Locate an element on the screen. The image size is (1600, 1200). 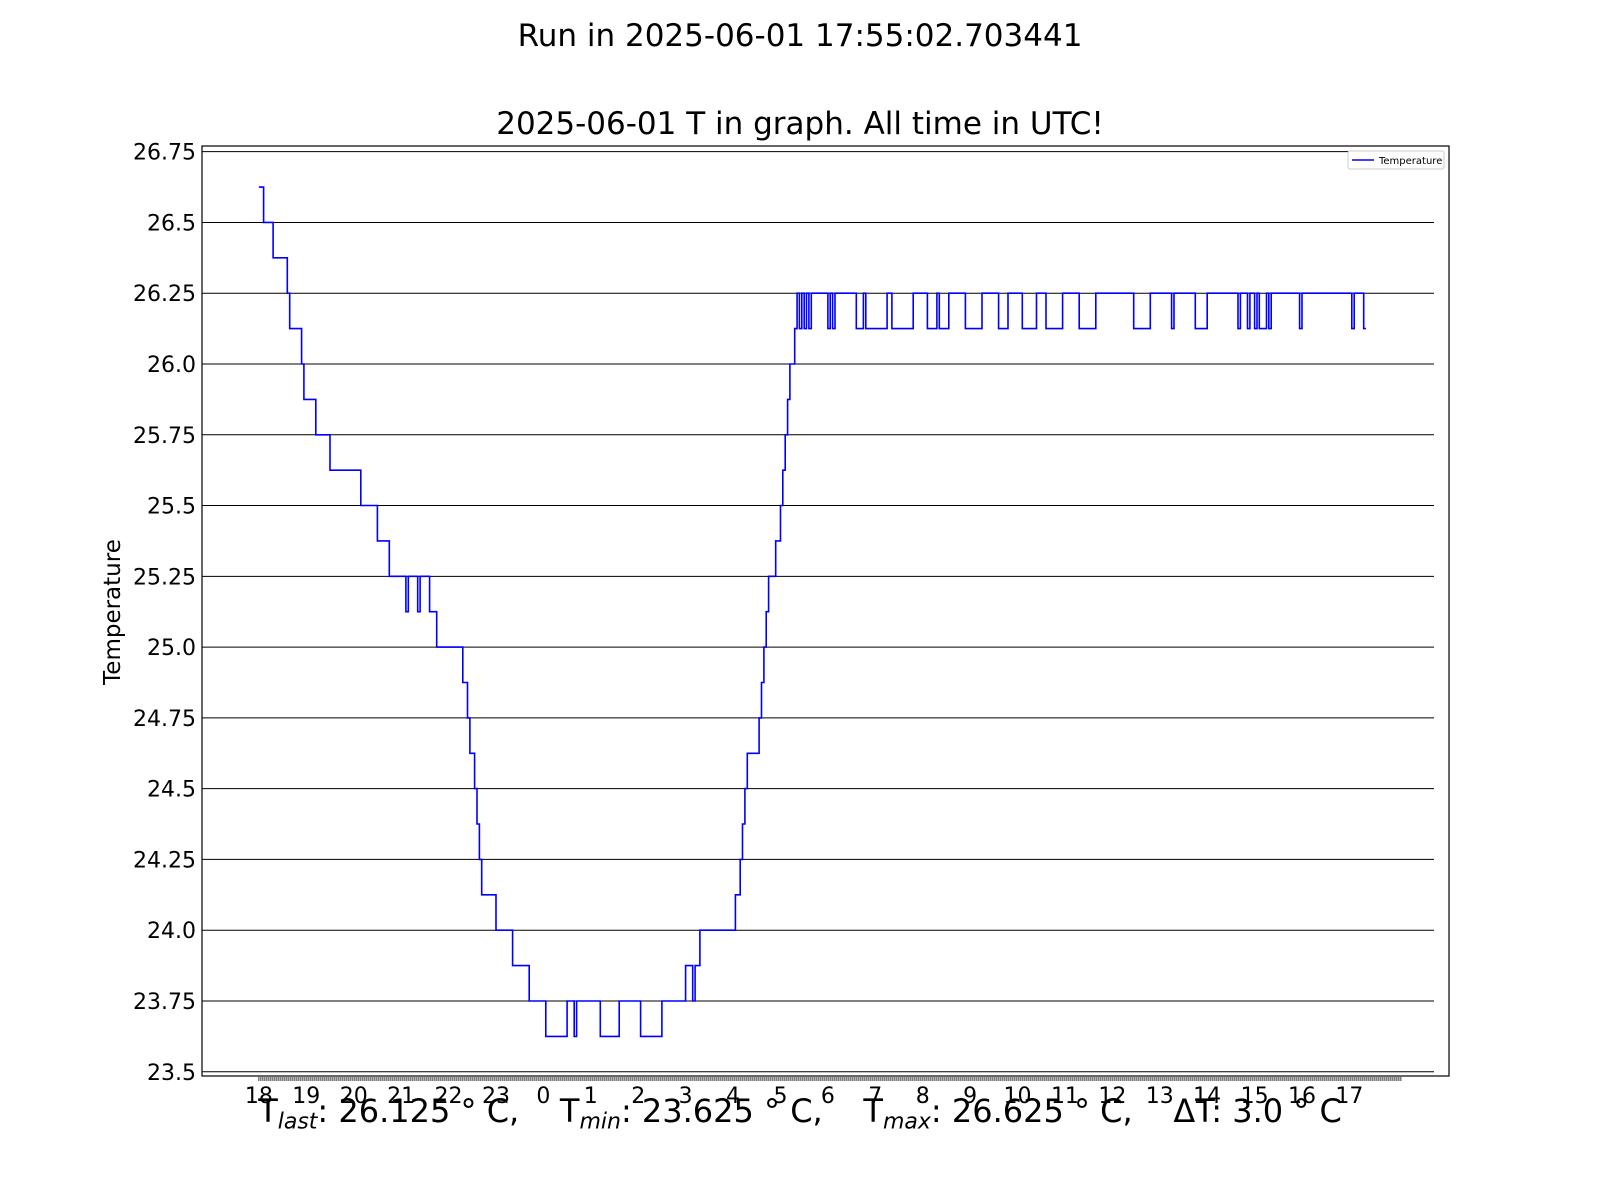
x-tick-label: 15 is located at coordinates (1255, 1096).